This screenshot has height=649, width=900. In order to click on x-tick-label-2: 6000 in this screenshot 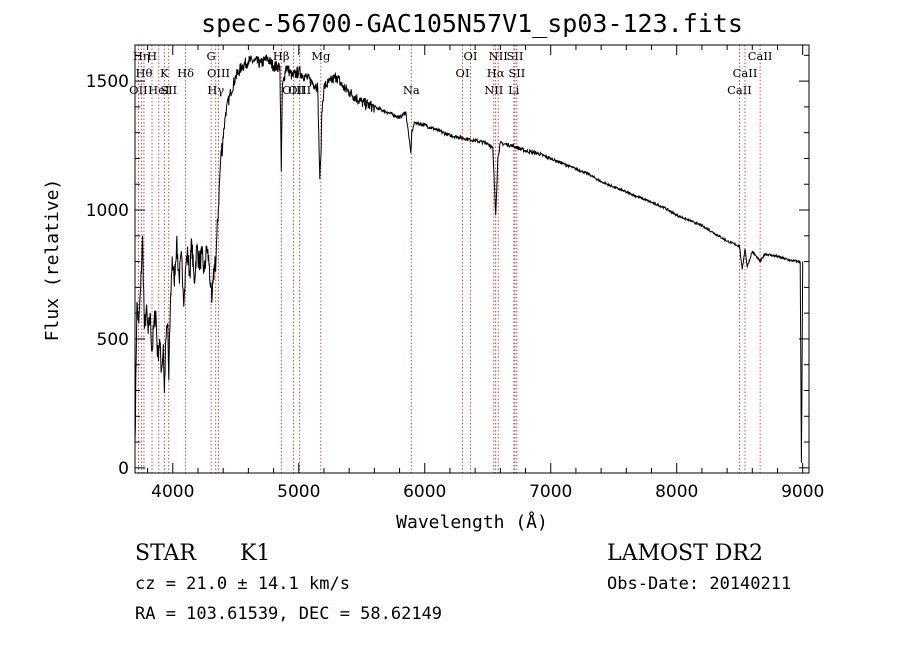, I will do `click(424, 492)`.